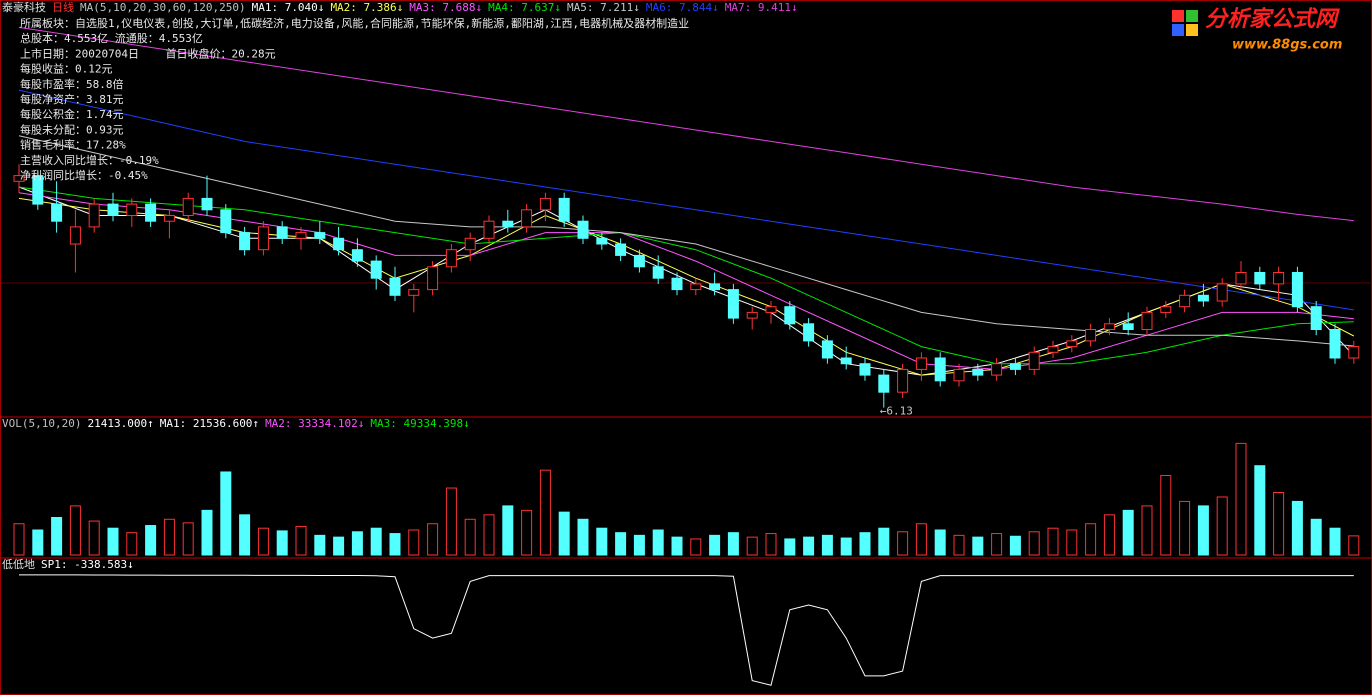  Describe the element at coordinates (445, 7) in the screenshot. I see `header-label: MA3: 7.688↓` at that location.